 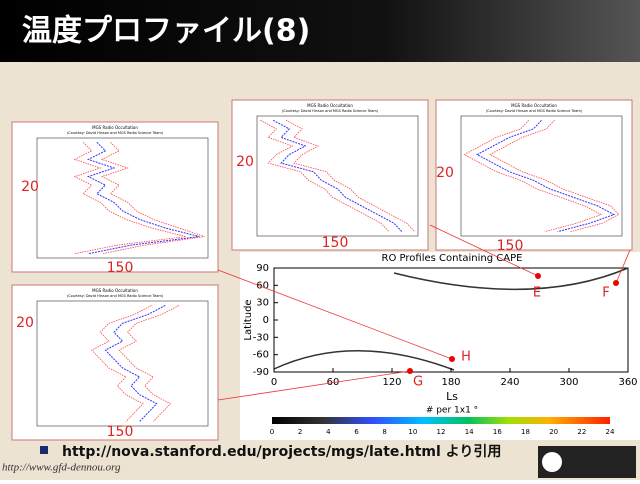 I want to click on x-tick-label: 360, so click(x=627, y=382).